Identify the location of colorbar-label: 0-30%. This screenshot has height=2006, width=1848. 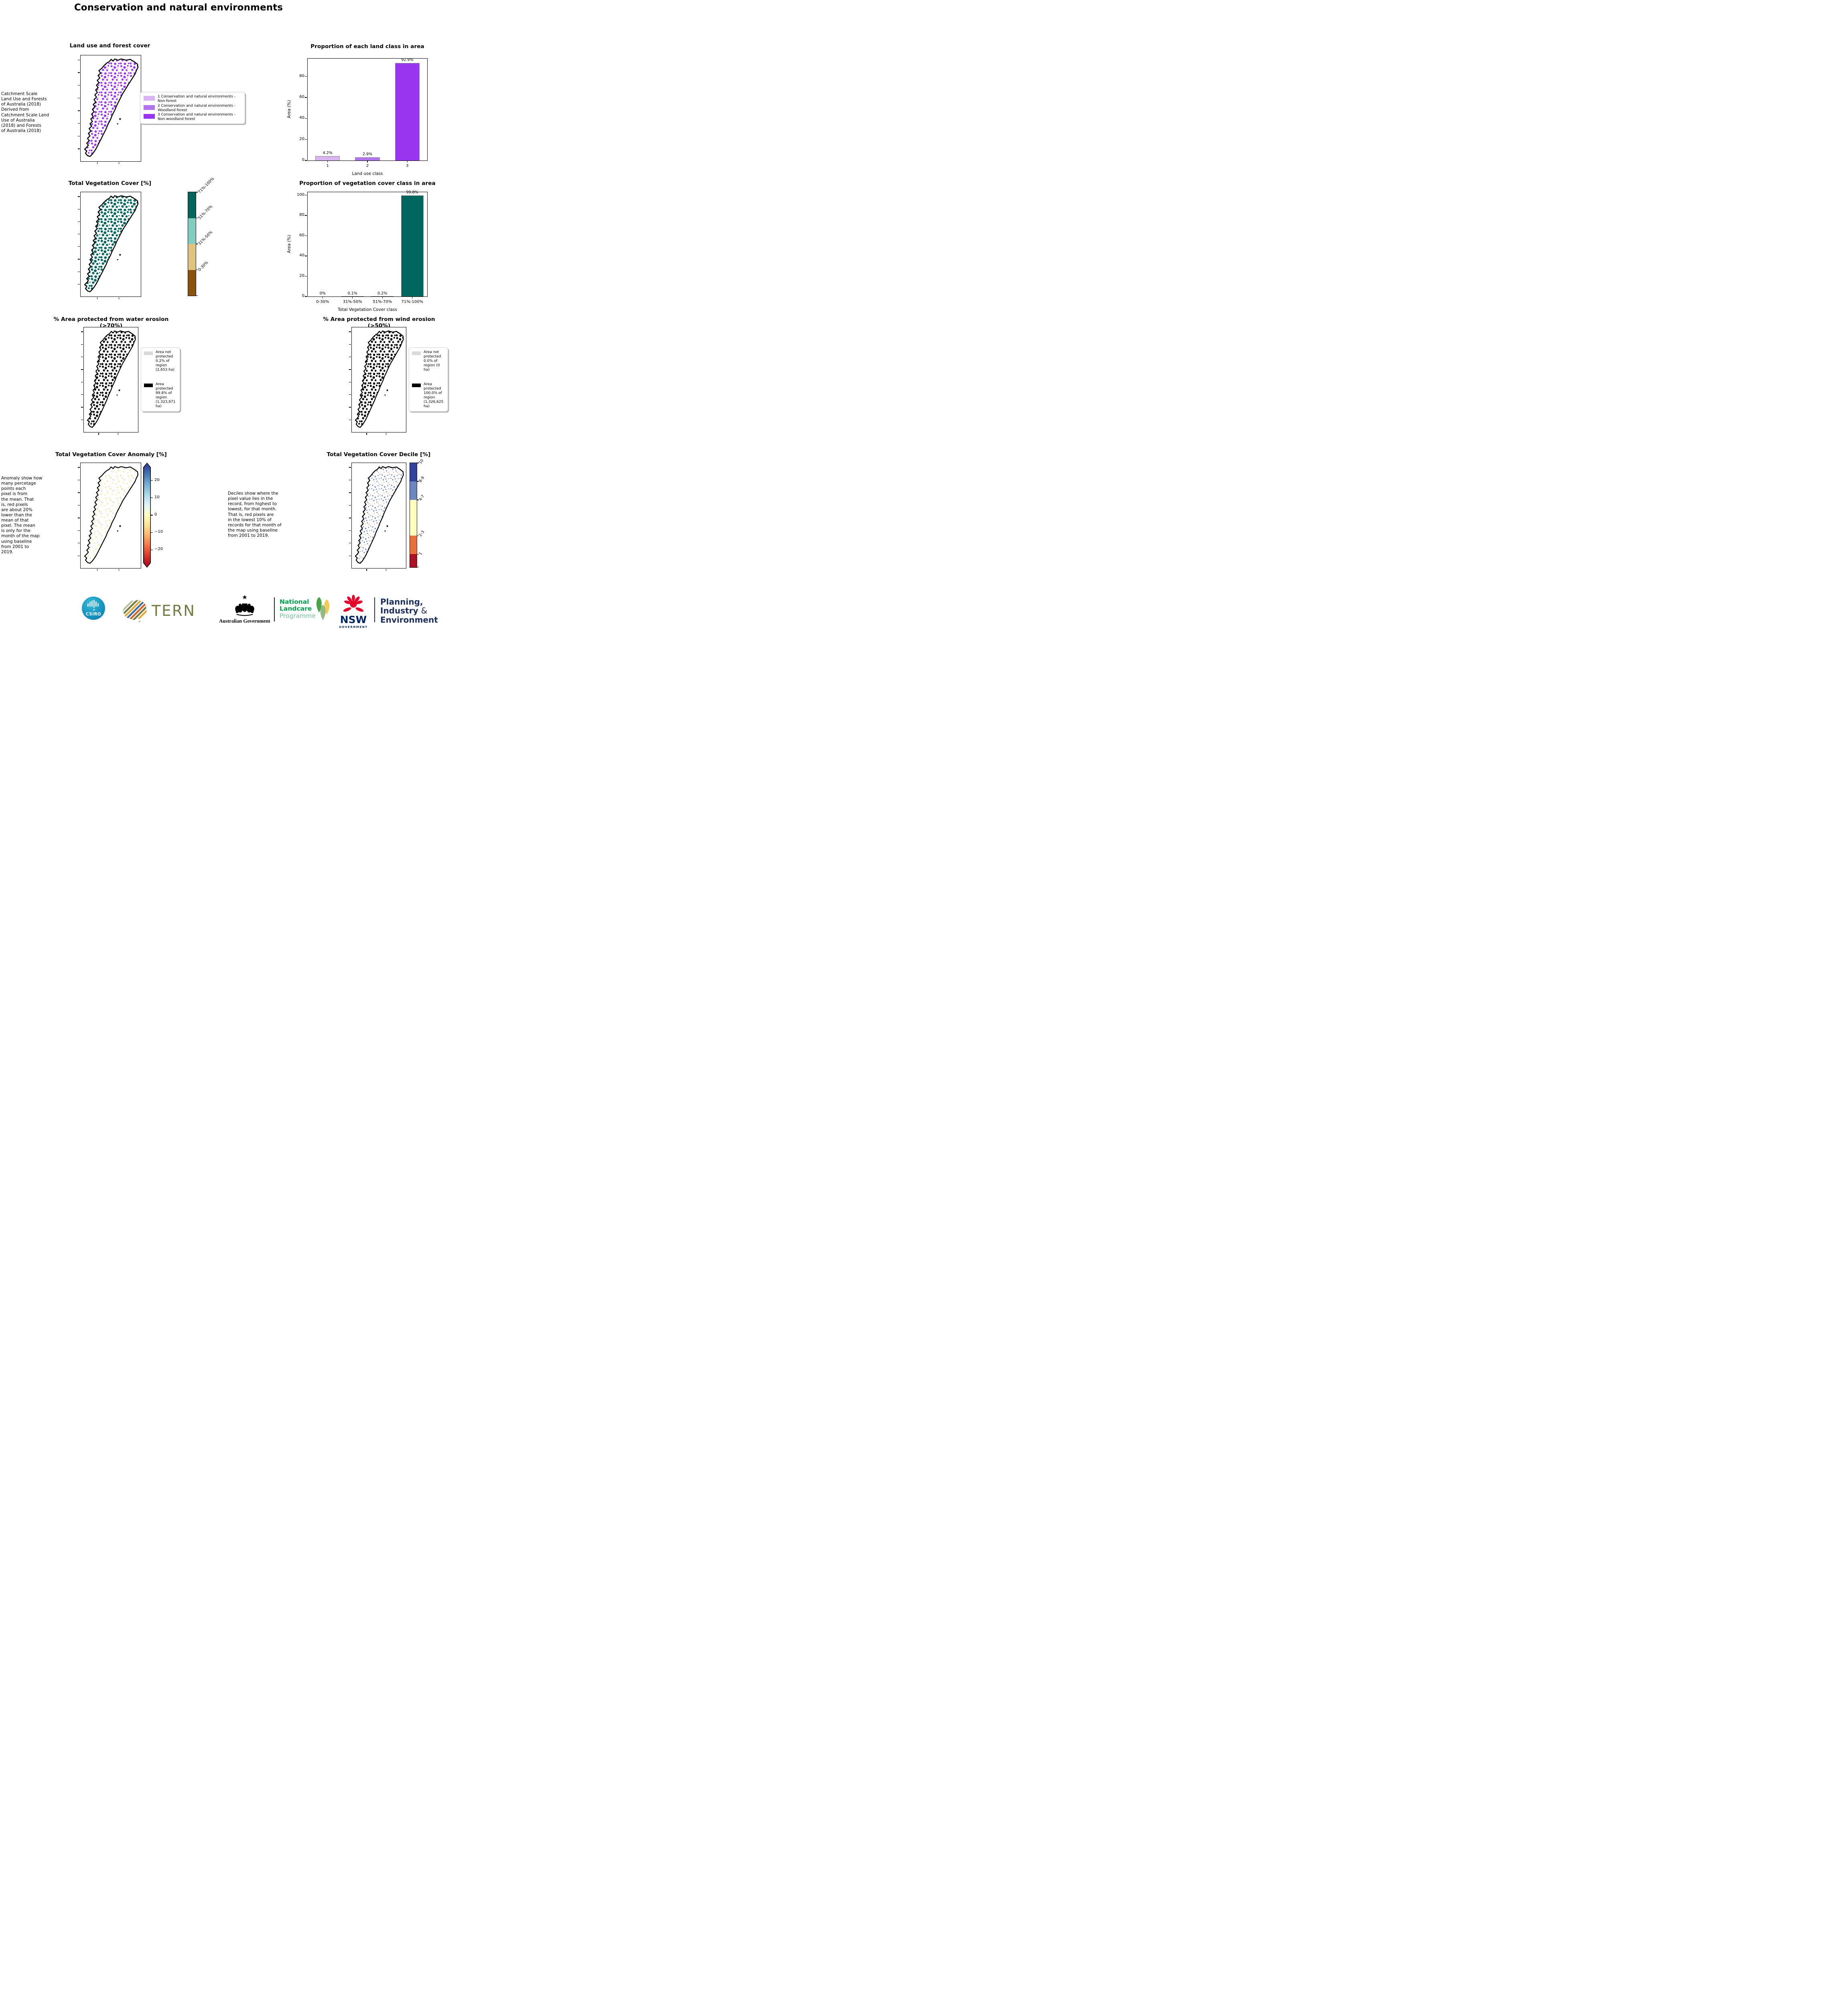
(203, 266).